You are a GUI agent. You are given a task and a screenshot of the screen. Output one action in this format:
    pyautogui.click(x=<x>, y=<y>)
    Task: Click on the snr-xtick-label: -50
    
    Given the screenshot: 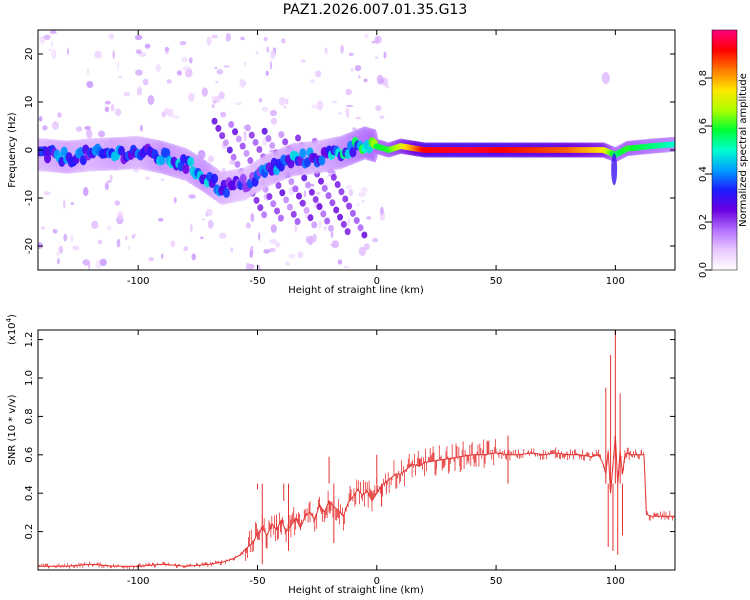 What is the action you would take?
    pyautogui.click(x=257, y=581)
    